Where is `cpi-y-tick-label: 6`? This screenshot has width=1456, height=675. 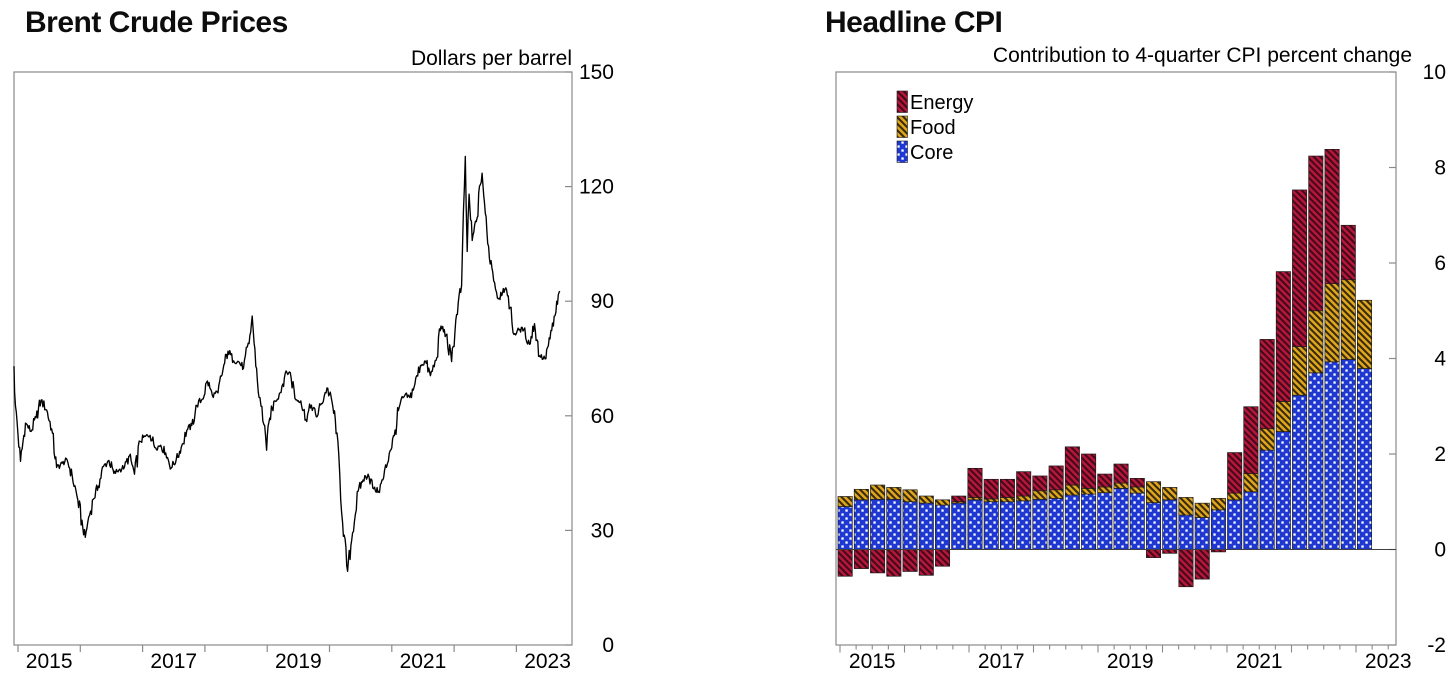
cpi-y-tick-label: 6 is located at coordinates (1440, 263).